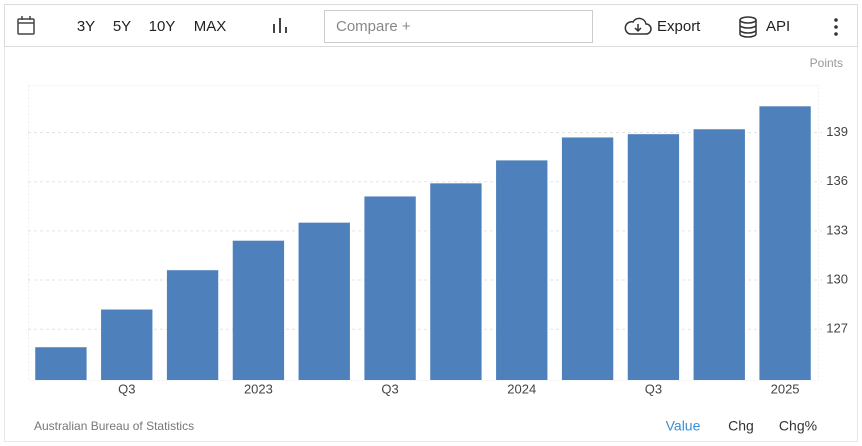  Describe the element at coordinates (785, 388) in the screenshot. I see `x-tick-label: 2025` at that location.